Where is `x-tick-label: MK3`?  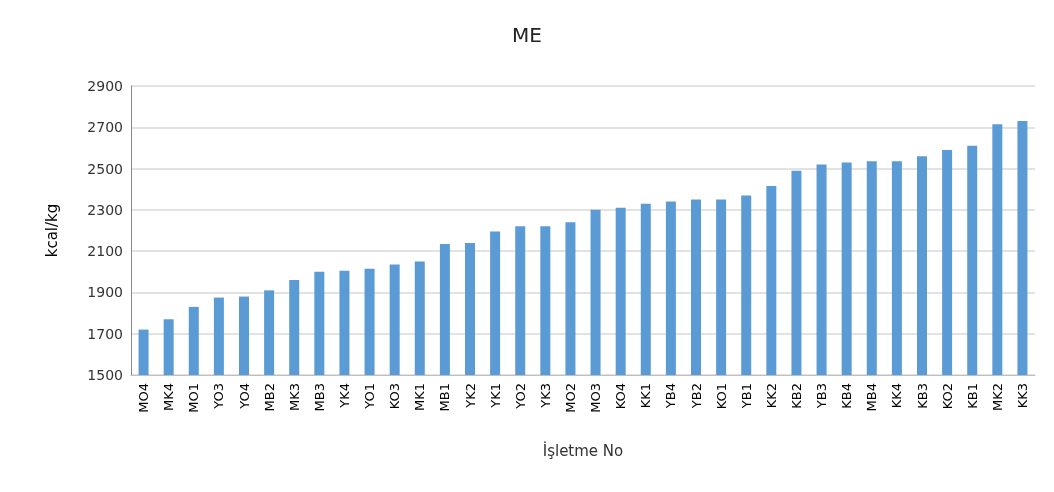 x-tick-label: MK3 is located at coordinates (294, 397).